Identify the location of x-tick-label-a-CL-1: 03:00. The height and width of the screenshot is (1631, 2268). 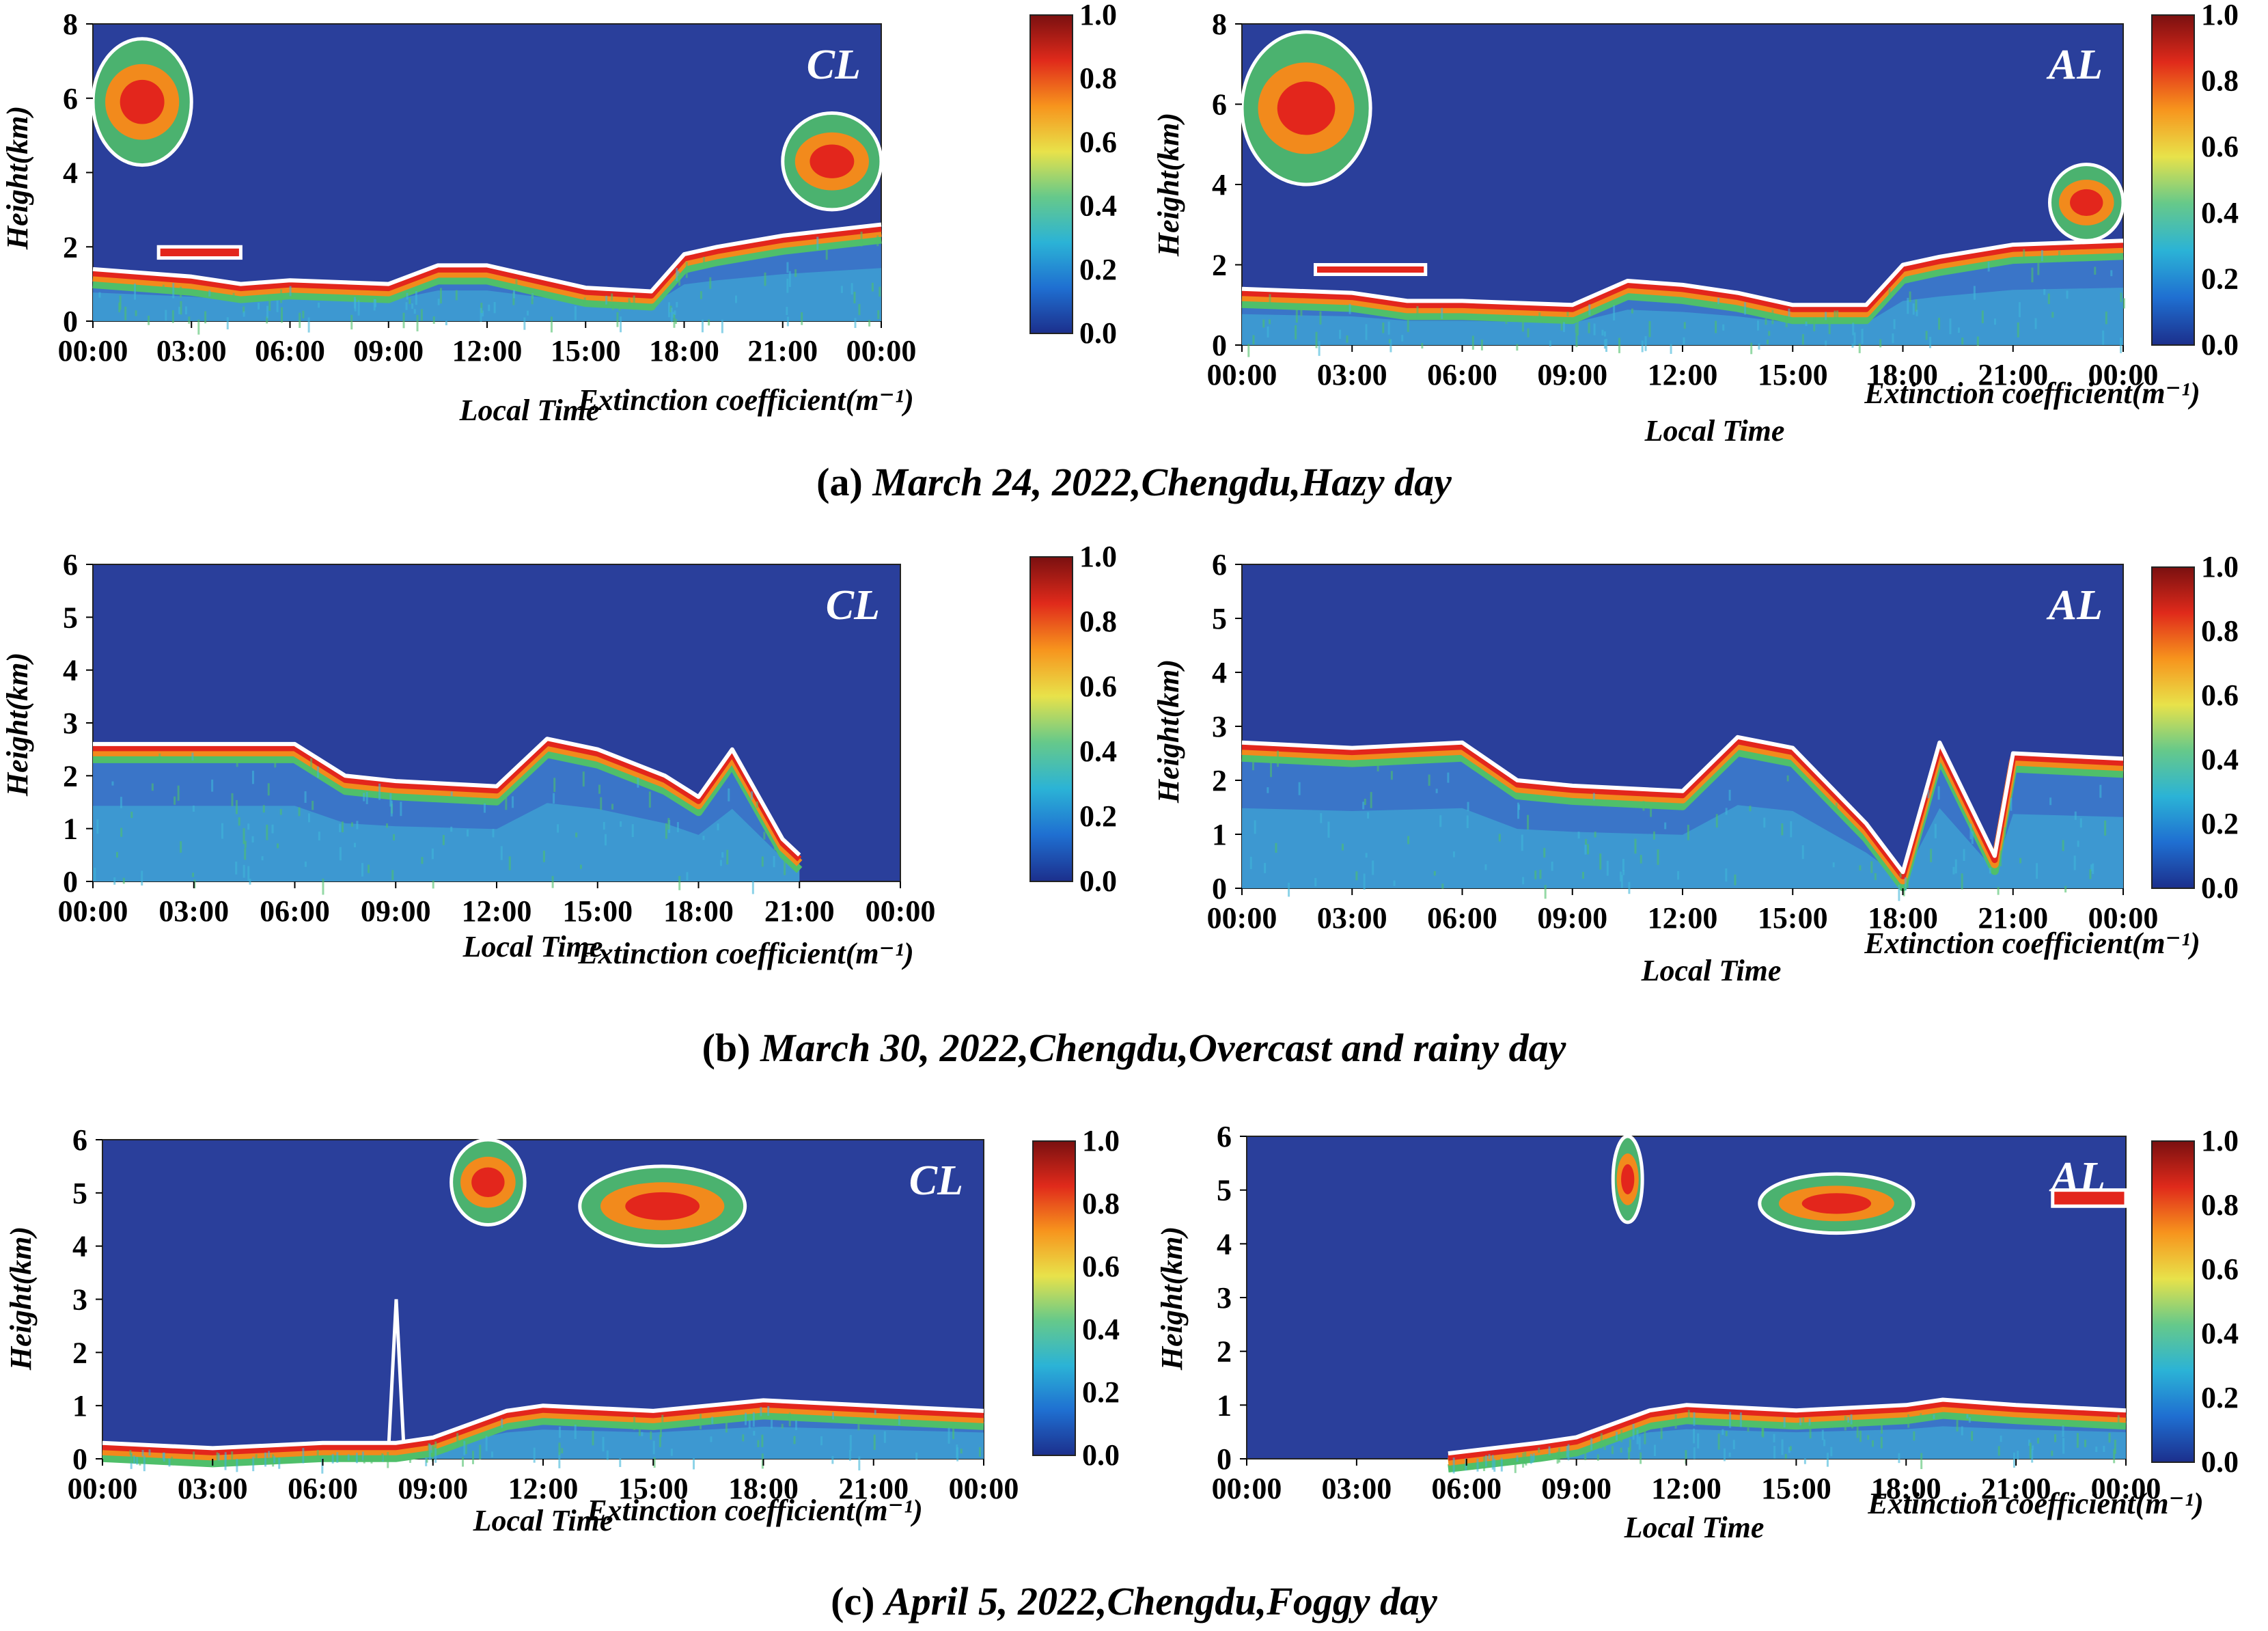
(191, 351).